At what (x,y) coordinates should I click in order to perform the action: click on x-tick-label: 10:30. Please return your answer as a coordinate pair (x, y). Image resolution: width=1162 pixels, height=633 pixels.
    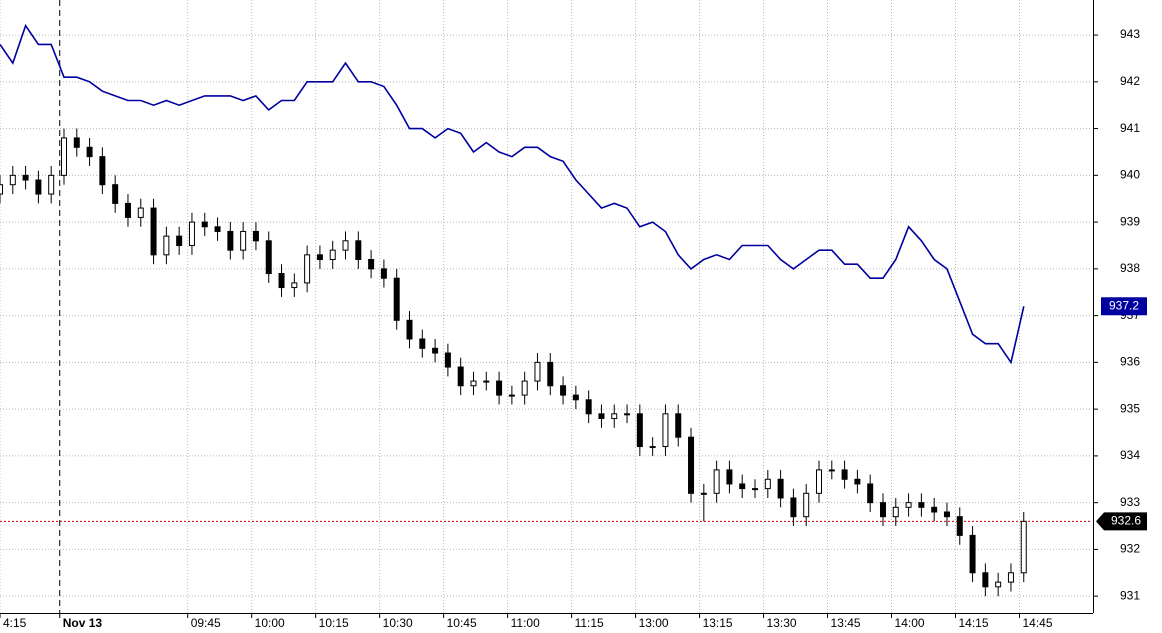
    Looking at the image, I should click on (398, 623).